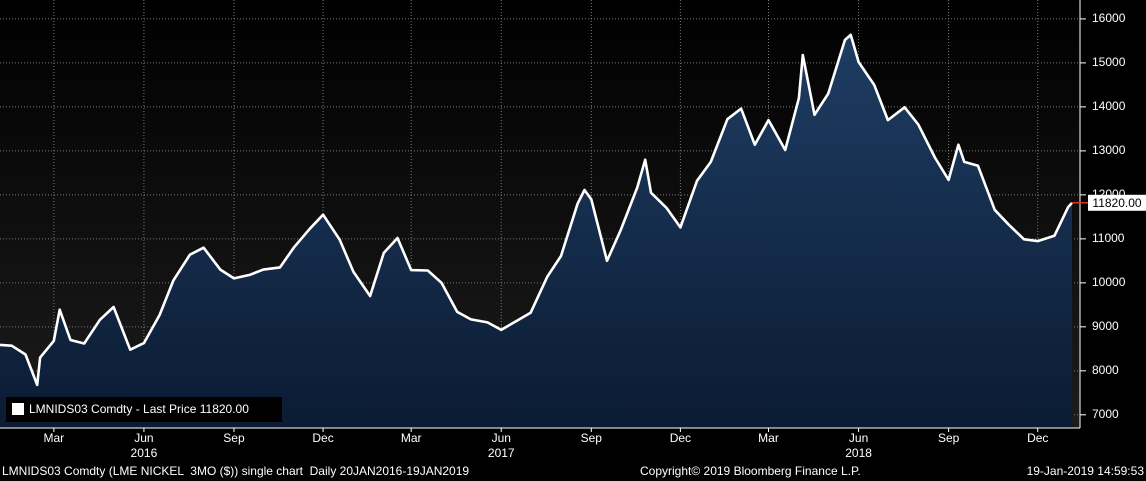  What do you see at coordinates (1105, 414) in the screenshot?
I see `y-tick-label: 7000` at bounding box center [1105, 414].